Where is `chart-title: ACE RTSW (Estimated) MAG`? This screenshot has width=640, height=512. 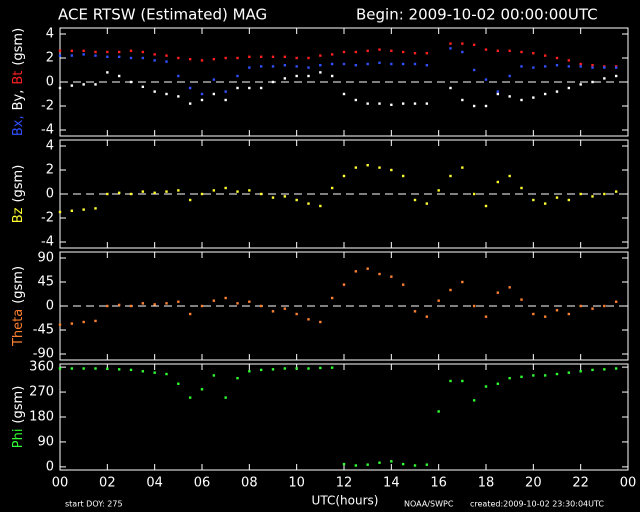 chart-title: ACE RTSW (Estimated) MAG is located at coordinates (162, 15).